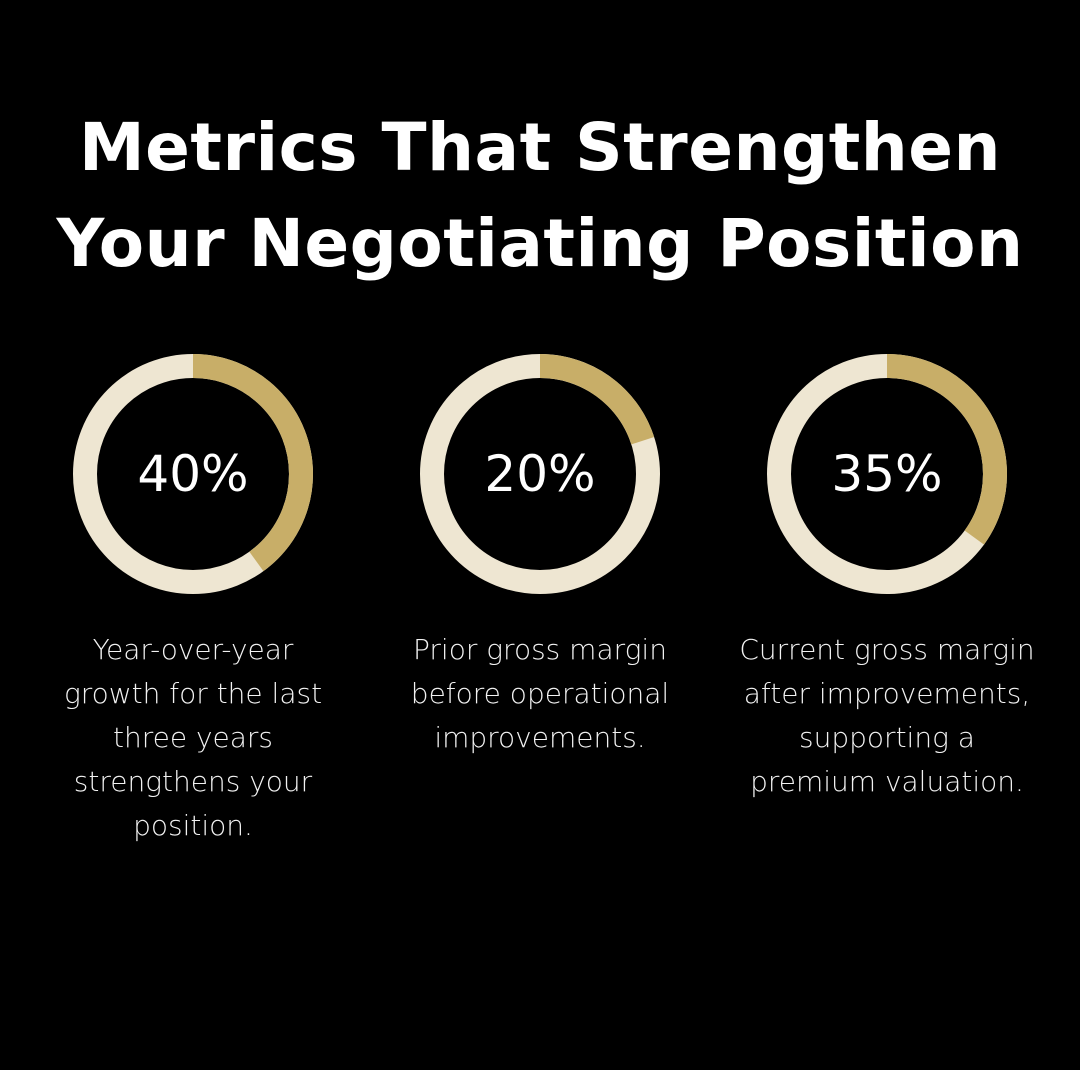 The height and width of the screenshot is (1070, 1080). I want to click on percent-label: 40%, so click(193, 474).